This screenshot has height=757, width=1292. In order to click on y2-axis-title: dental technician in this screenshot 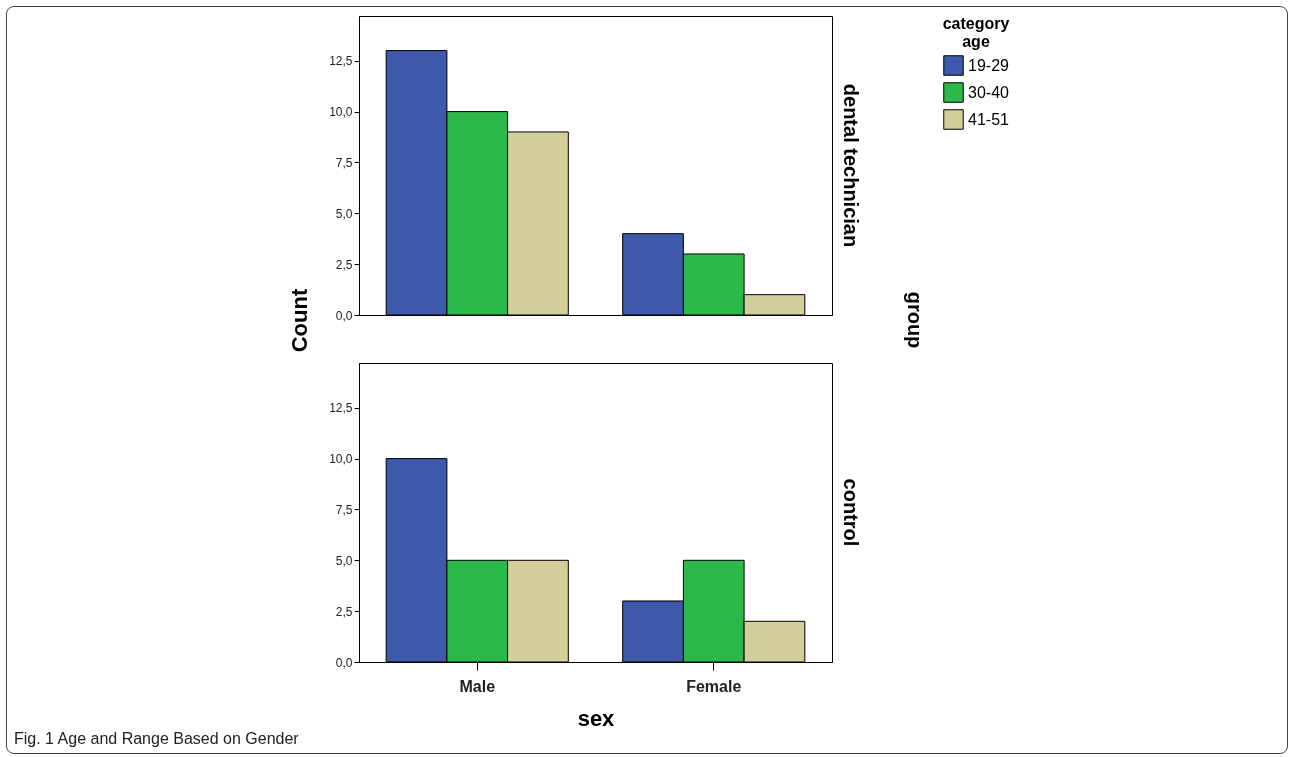, I will do `click(851, 165)`.